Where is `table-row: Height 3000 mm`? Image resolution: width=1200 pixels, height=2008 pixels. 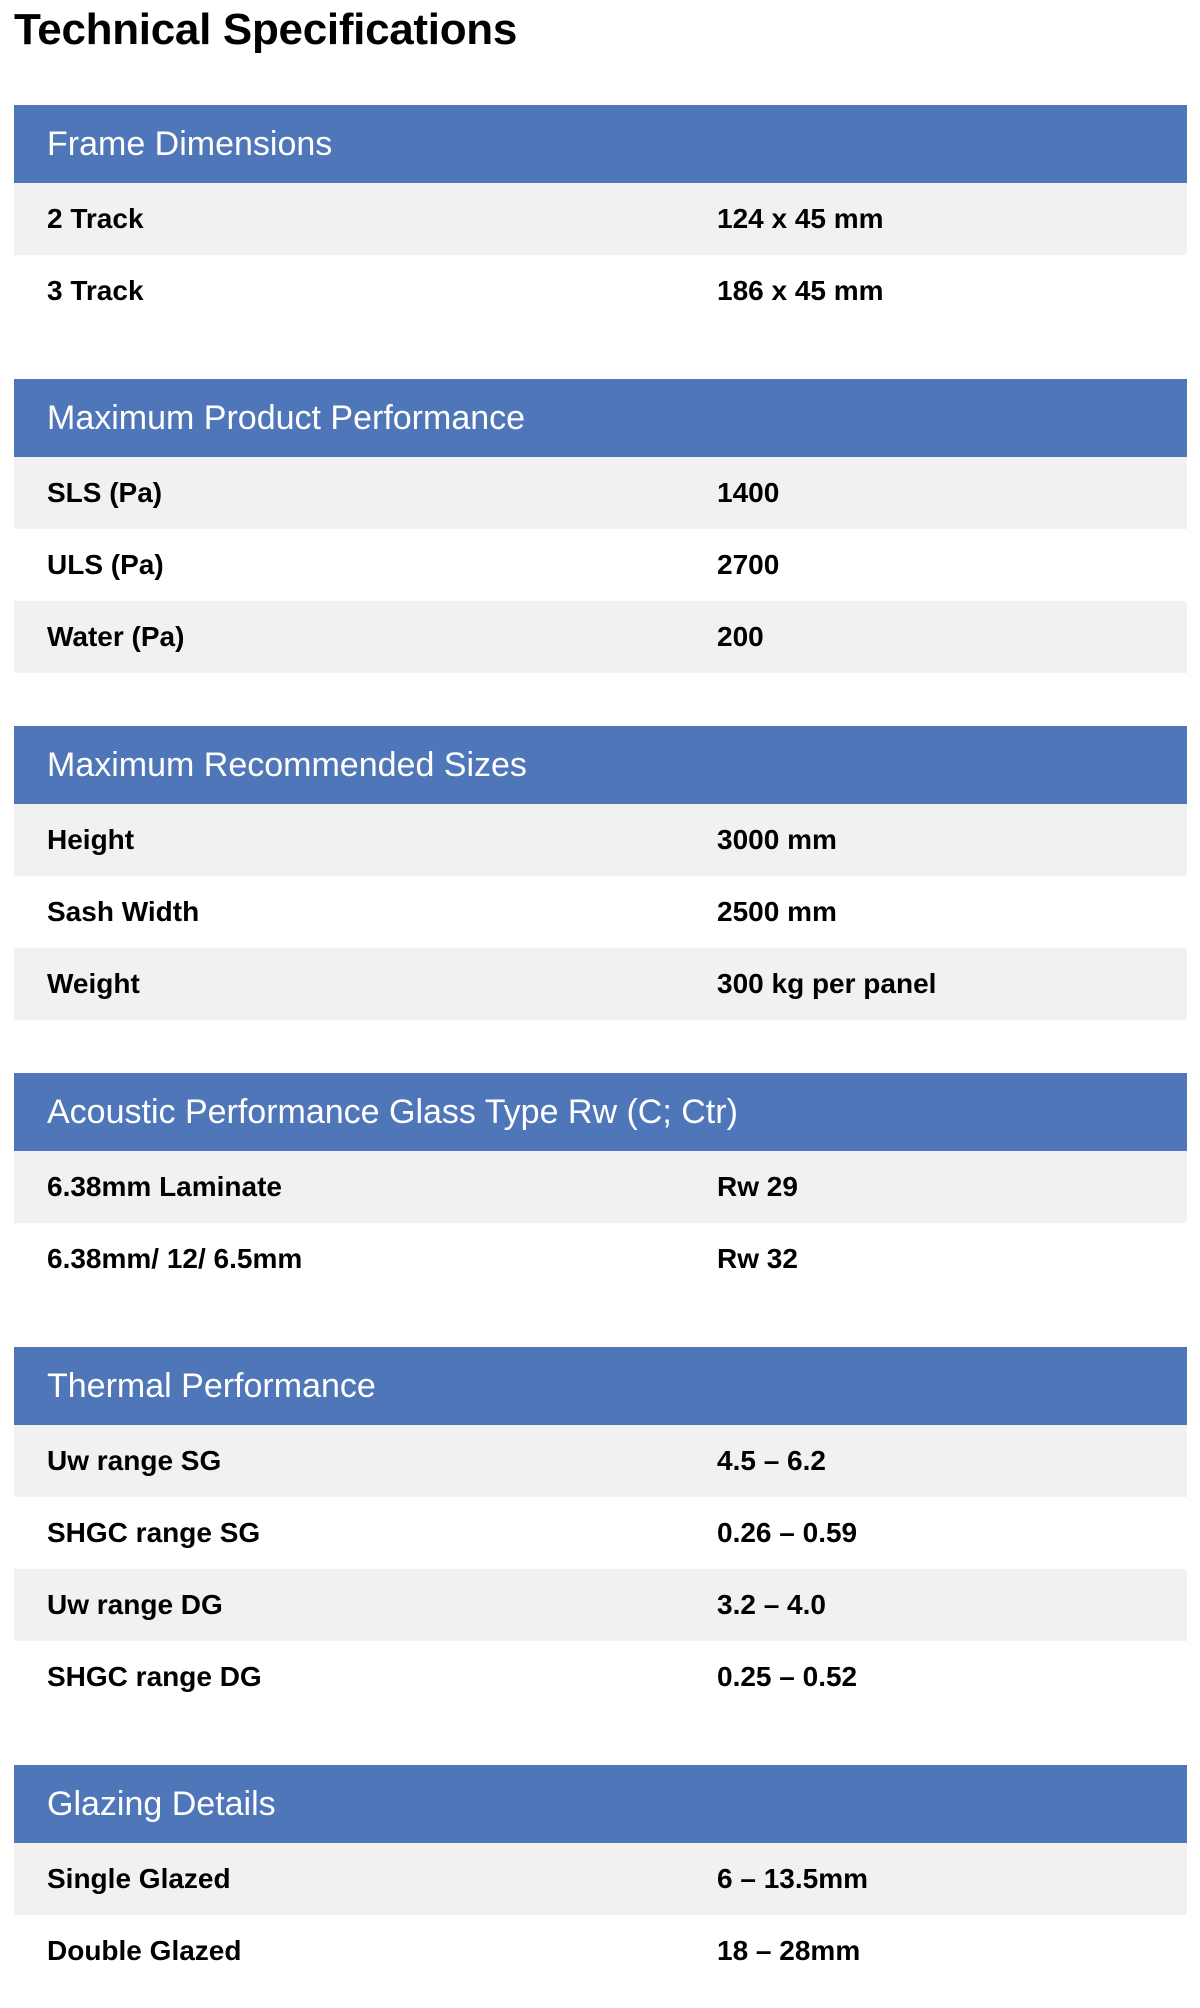 table-row: Height 3000 mm is located at coordinates (600, 840).